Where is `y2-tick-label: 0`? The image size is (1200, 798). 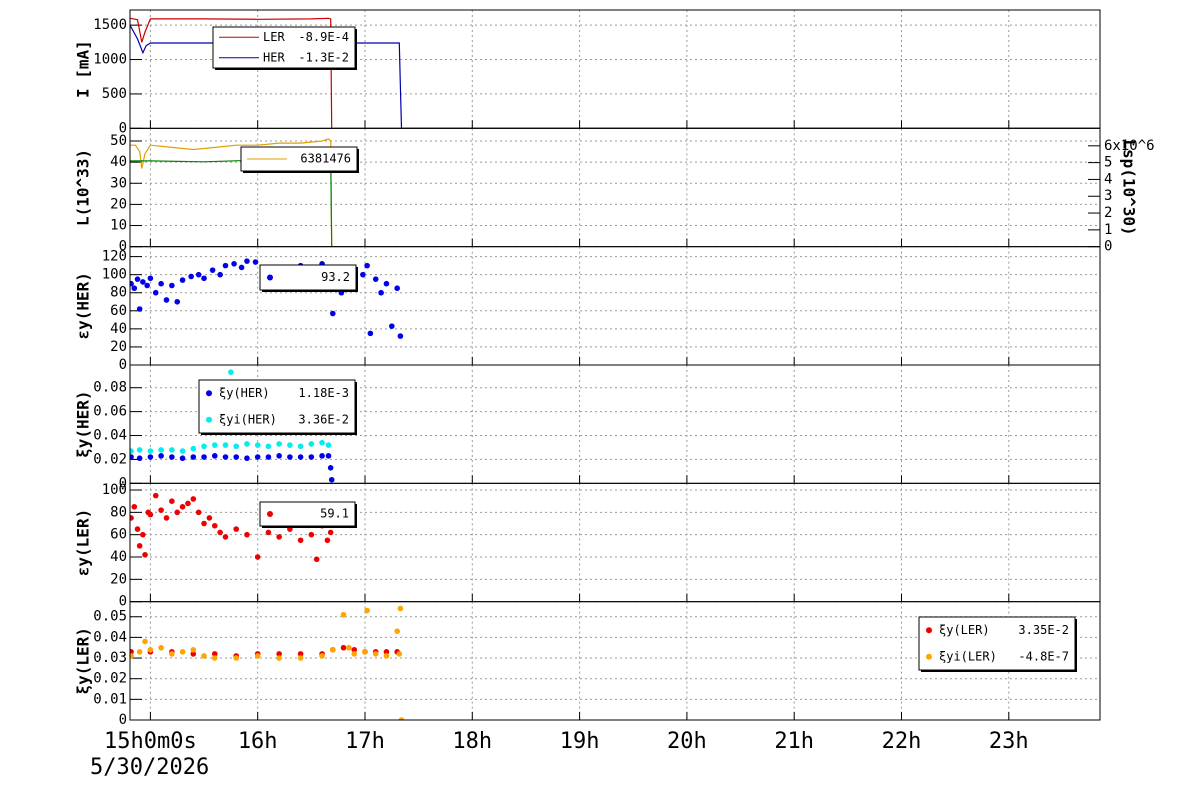
y2-tick-label: 0 is located at coordinates (1108, 247).